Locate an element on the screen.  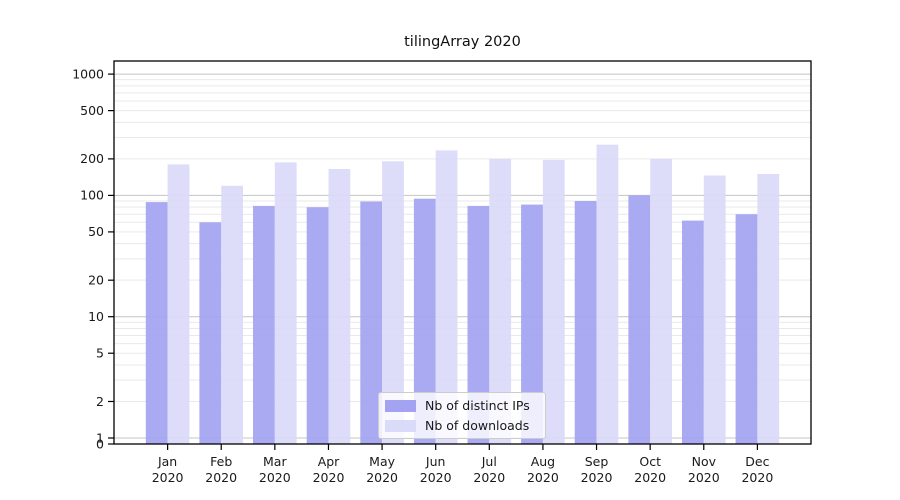
x-tick-label: Nov 2020 is located at coordinates (704, 469).